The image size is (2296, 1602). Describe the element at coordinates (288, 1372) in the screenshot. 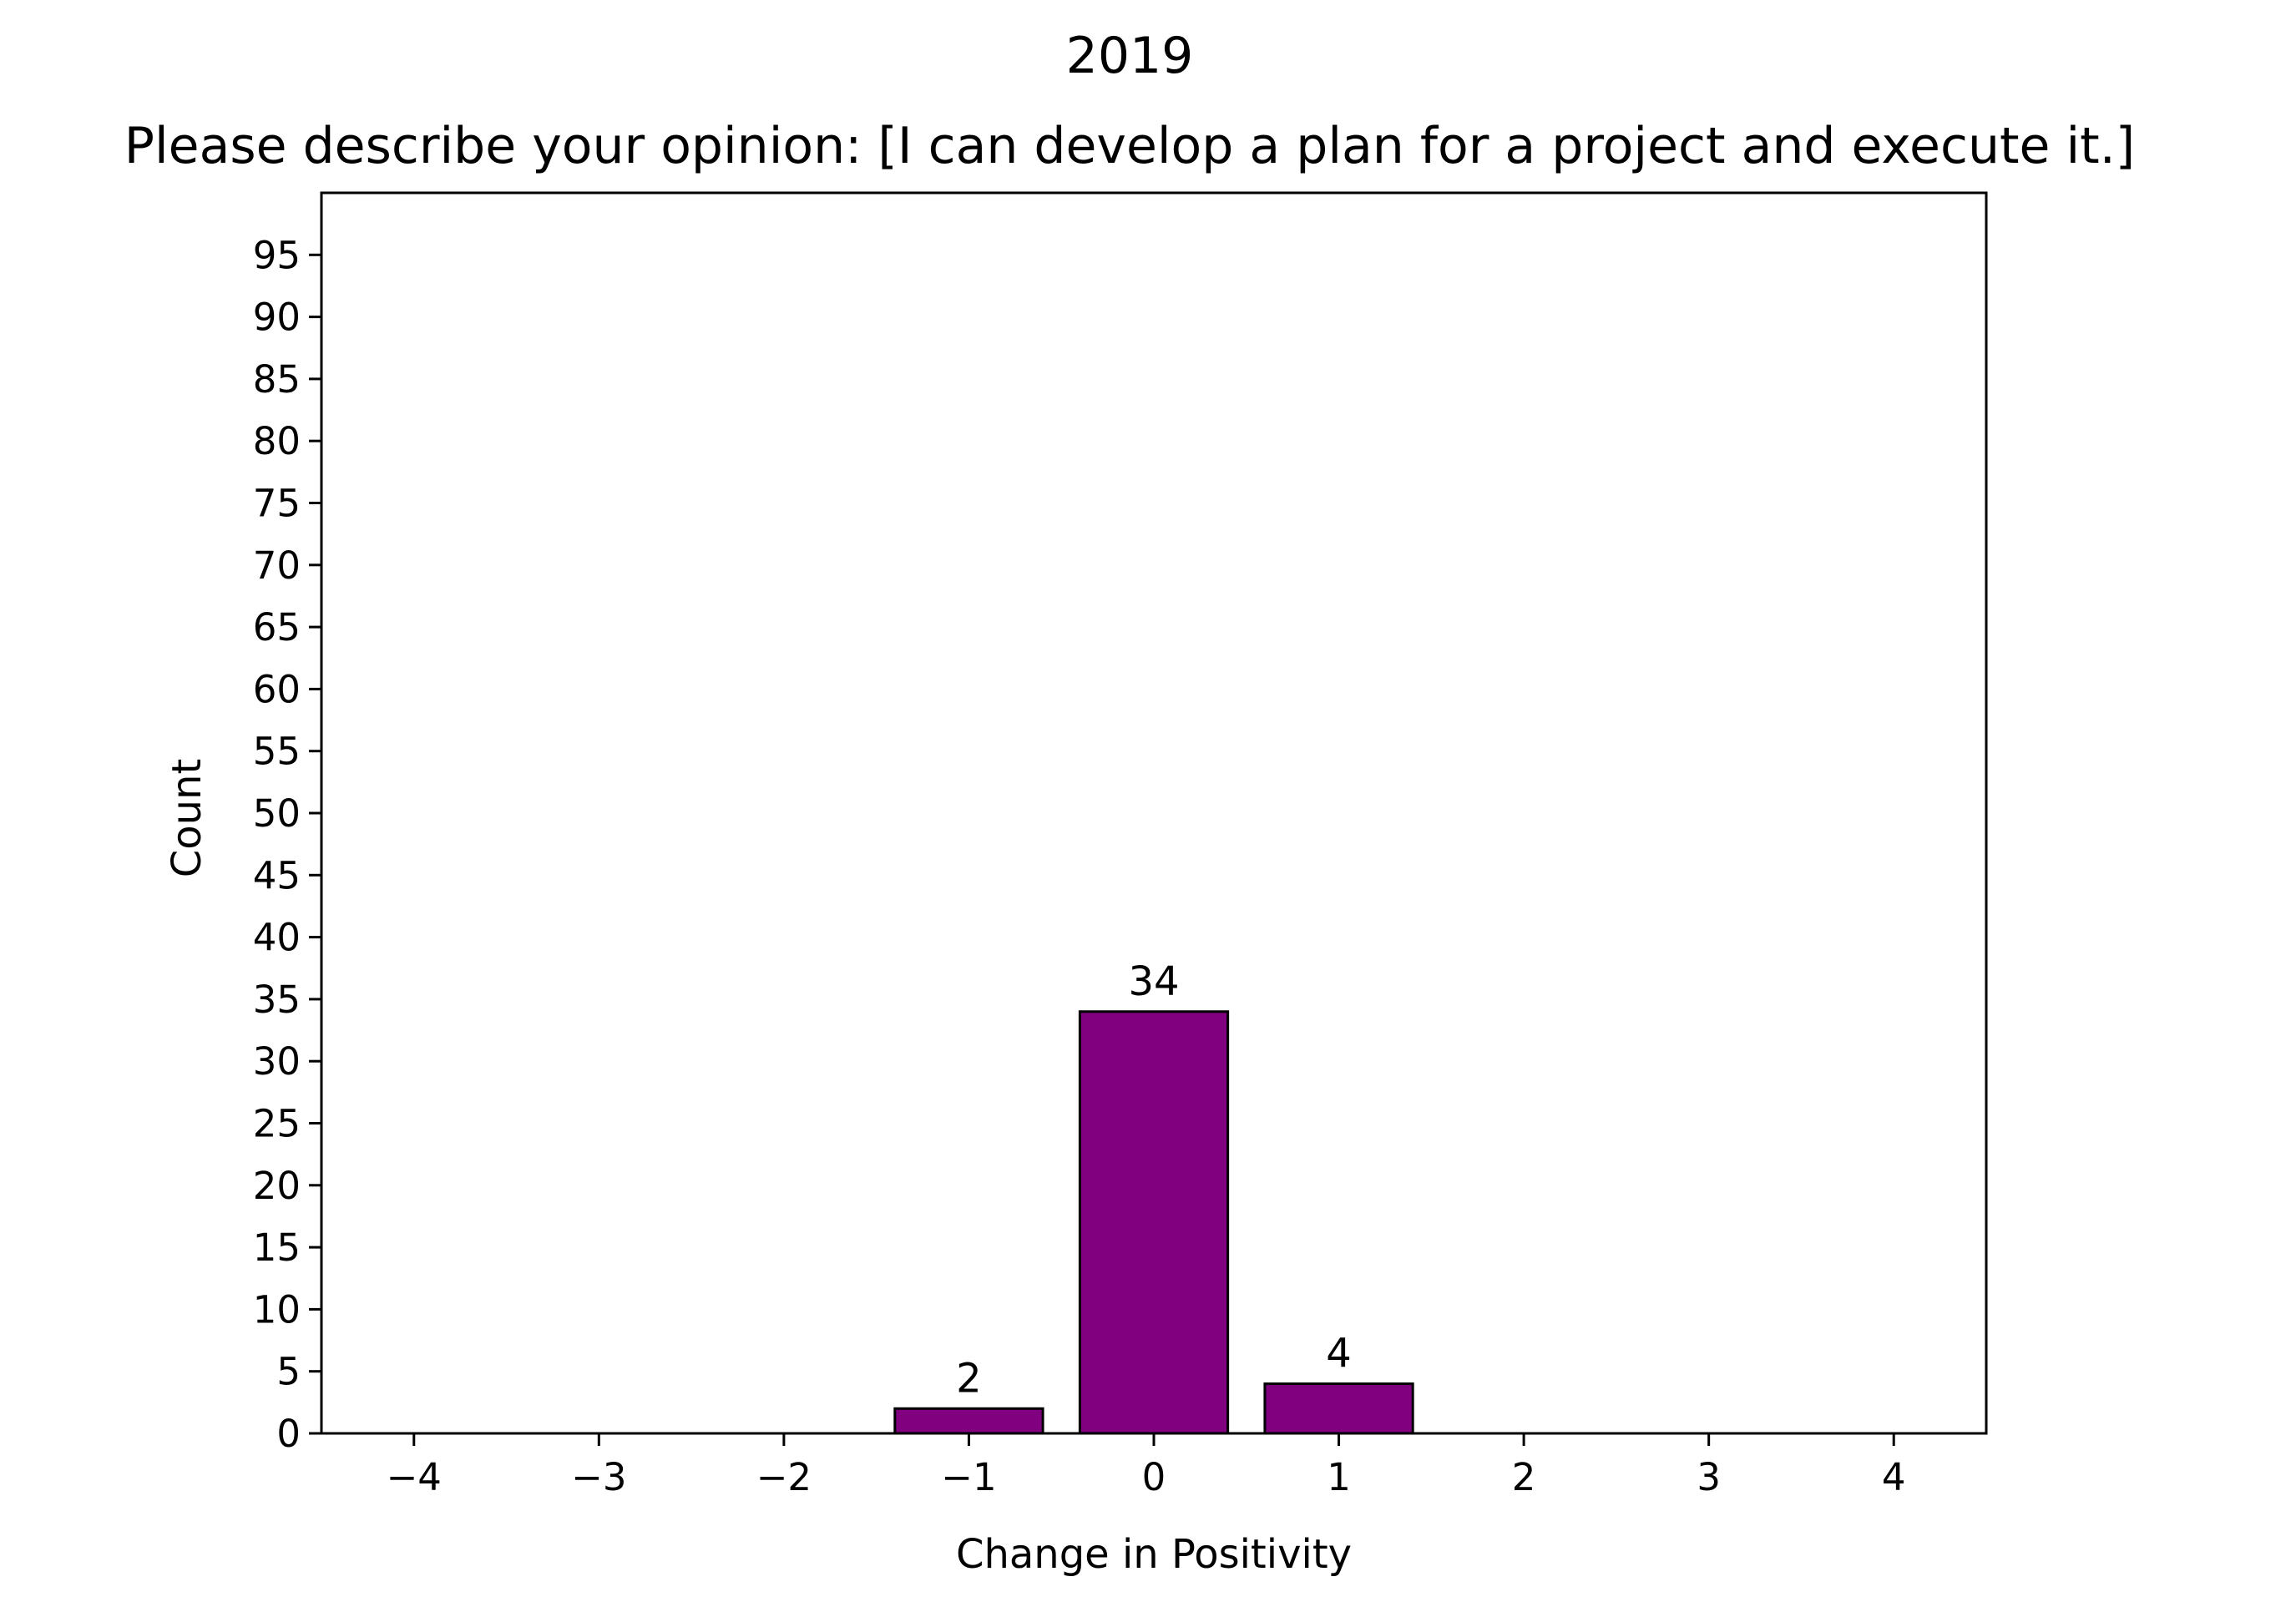

I see `y-tick-label: 5` at that location.